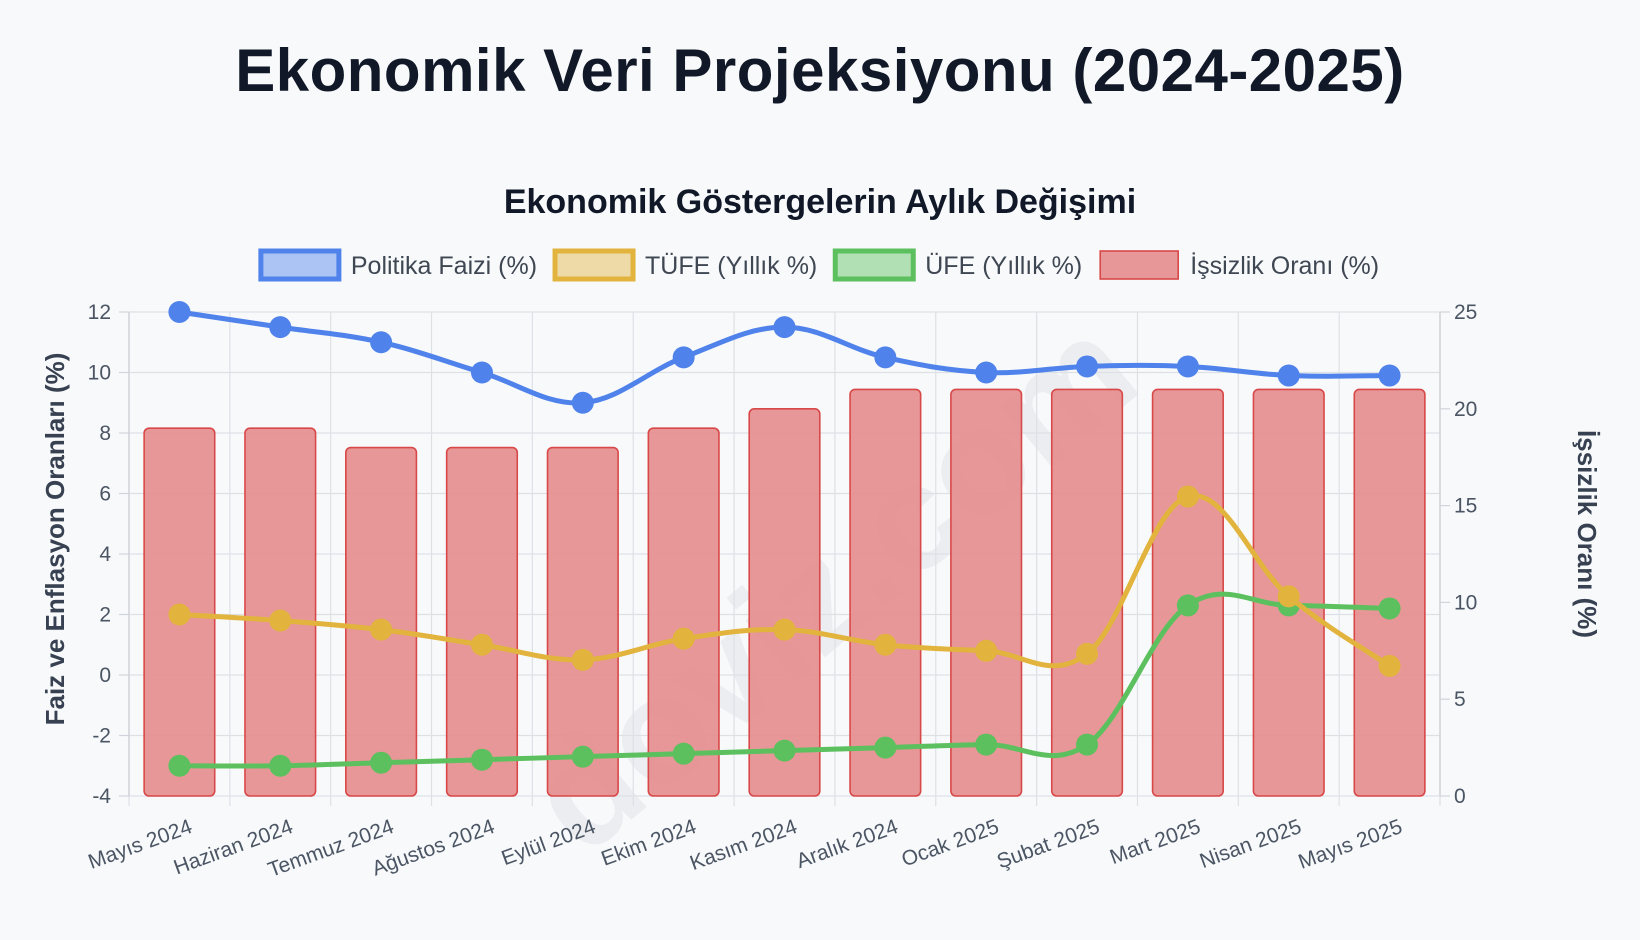  I want to click on y-tick-label-right: 5, so click(1460, 699).